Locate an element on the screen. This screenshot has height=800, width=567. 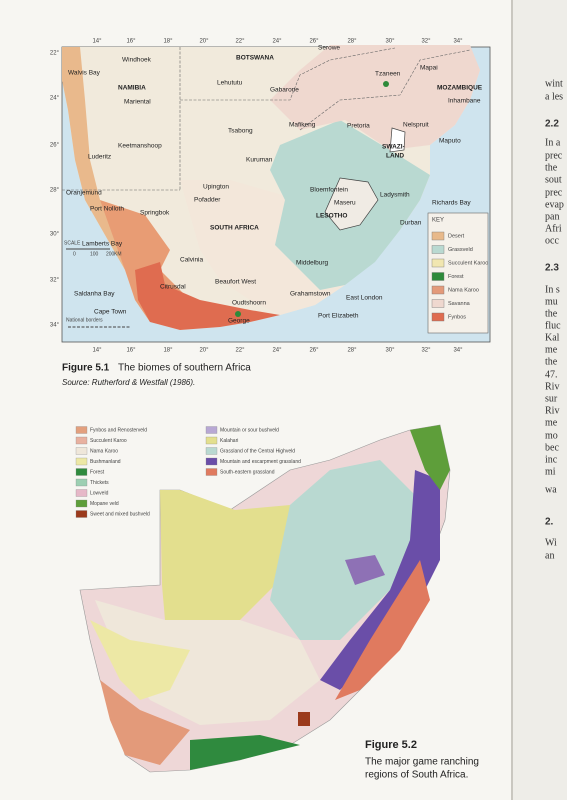
legend-label: Mountain and escarpment grassland is located at coordinates (260, 462).